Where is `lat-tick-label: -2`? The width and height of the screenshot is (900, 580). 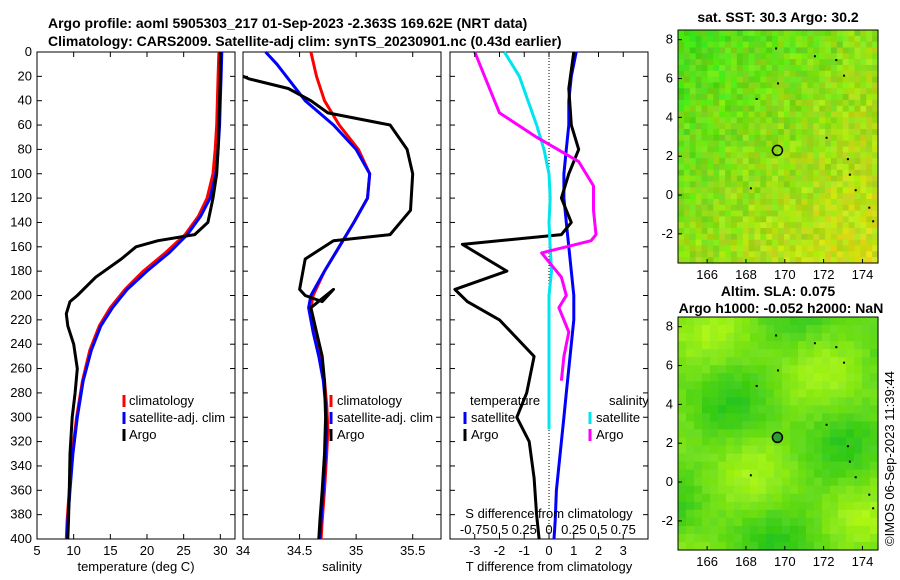 lat-tick-label: -2 is located at coordinates (667, 233).